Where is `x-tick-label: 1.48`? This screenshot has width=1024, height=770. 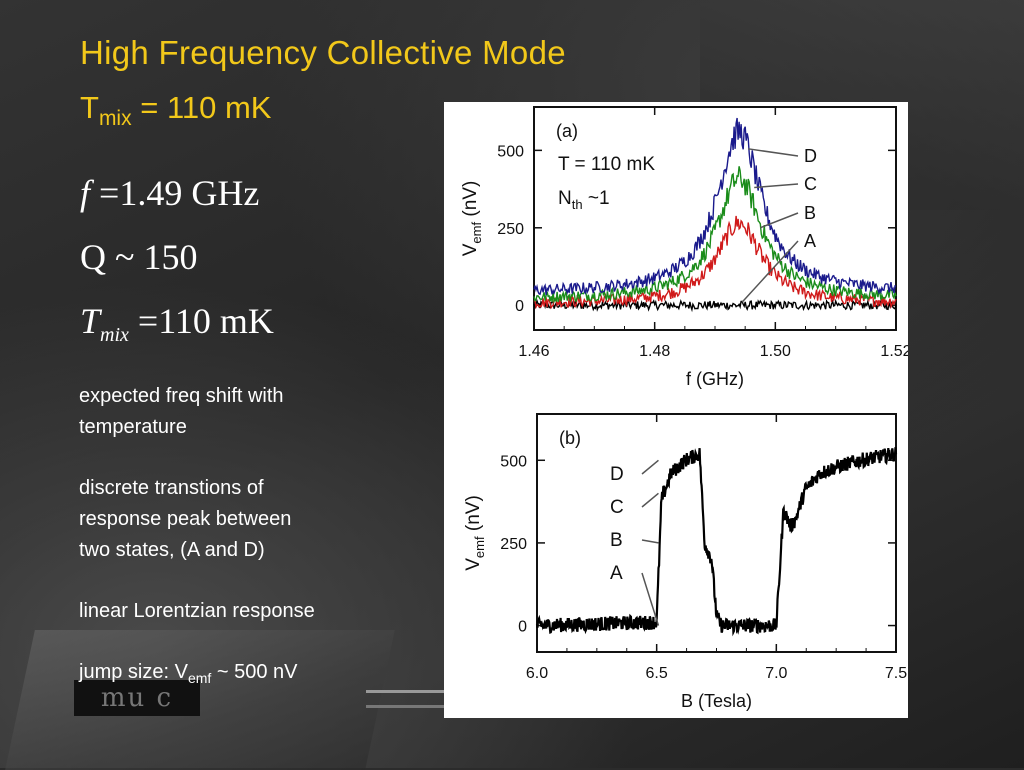 x-tick-label: 1.48 is located at coordinates (654, 351).